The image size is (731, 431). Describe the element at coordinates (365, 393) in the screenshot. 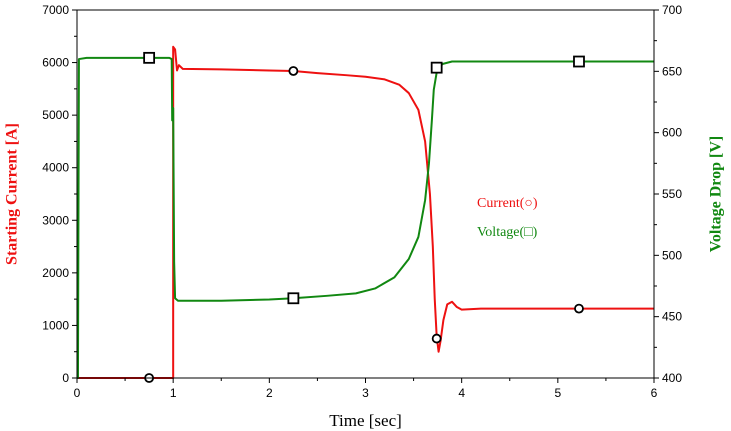

I see `x-tick-label: 3` at that location.